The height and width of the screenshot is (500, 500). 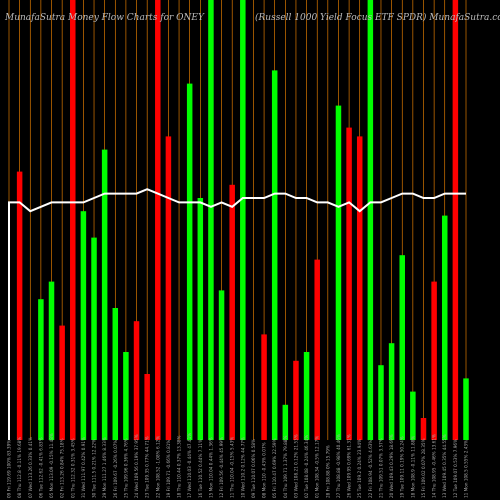 What do you see at coordinates (306, 466) in the screenshot?
I see `x-tick-label: 02 Tue 108.08 -0.24% 46.34%` at bounding box center [306, 466].